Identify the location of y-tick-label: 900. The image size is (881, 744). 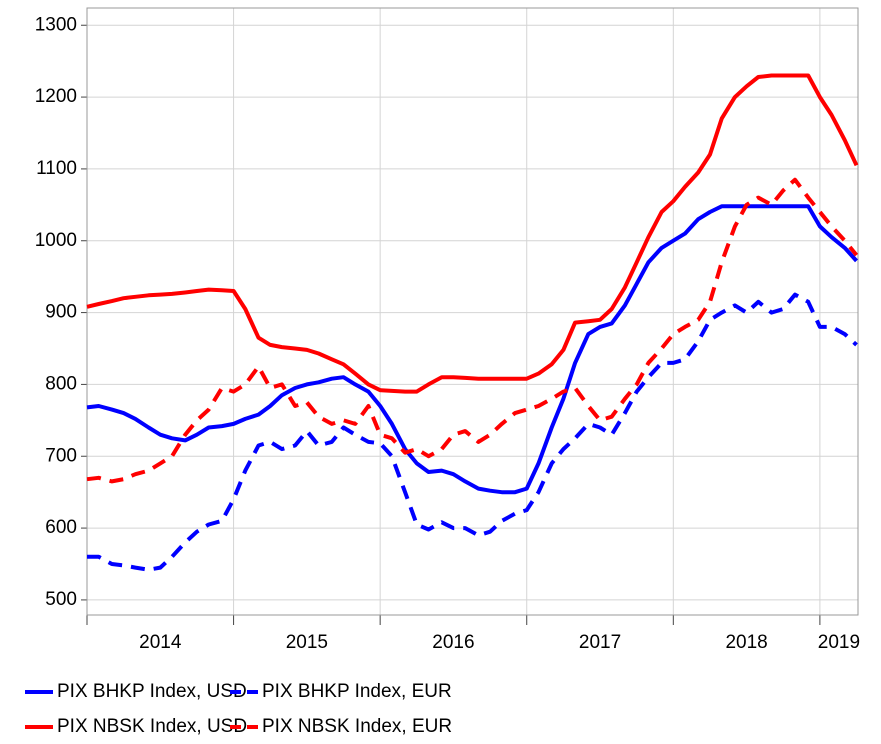
(61, 312).